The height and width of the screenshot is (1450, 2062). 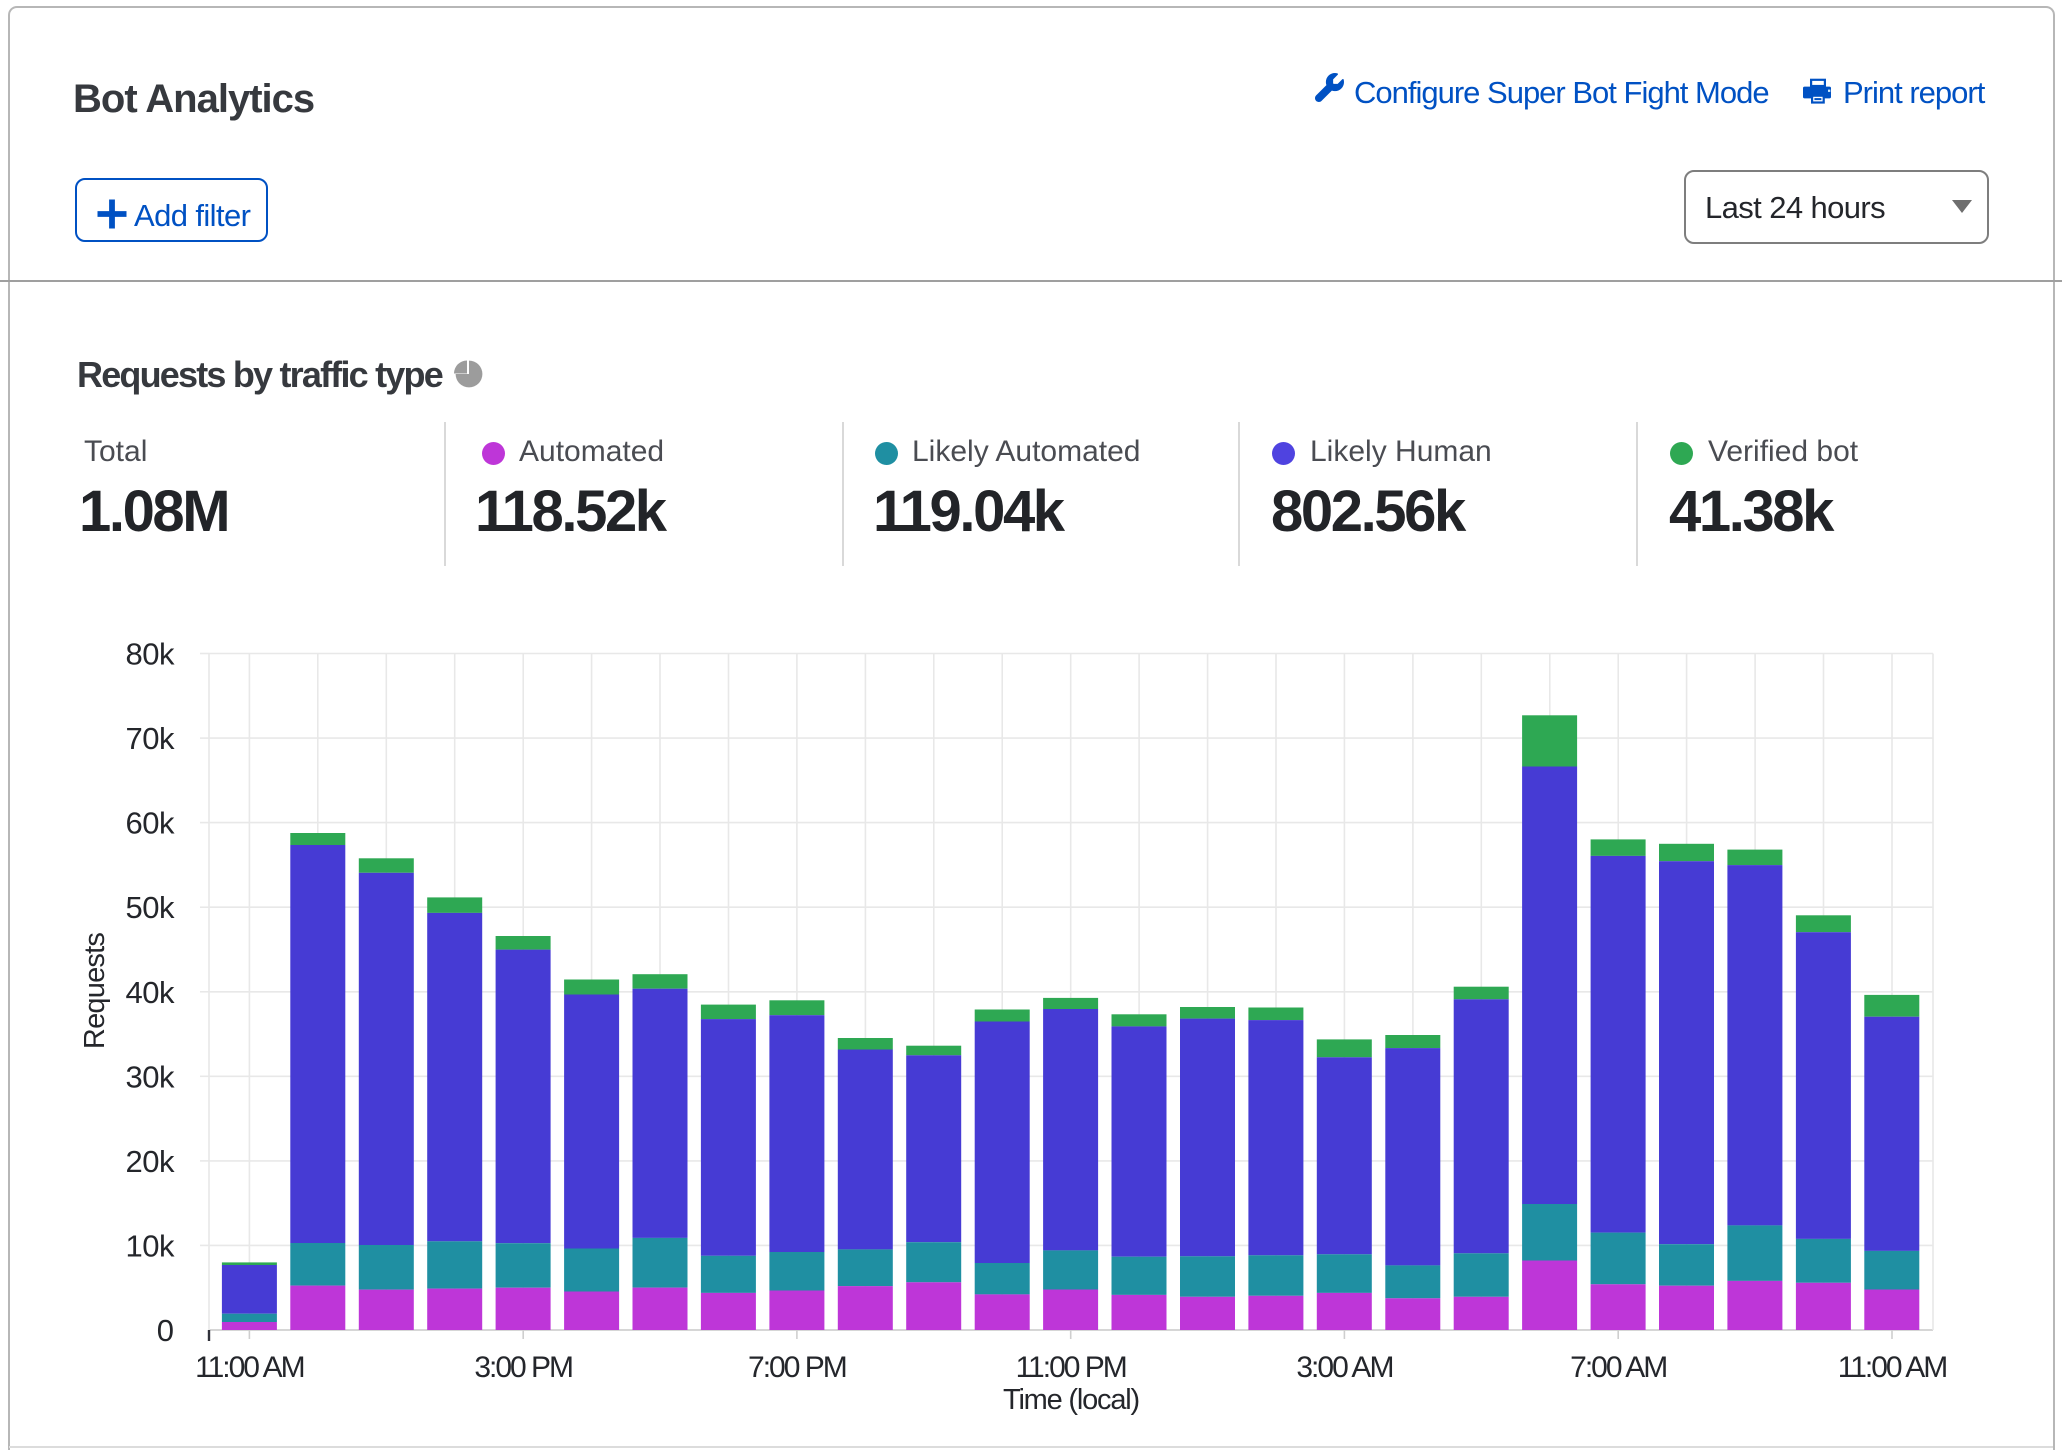 What do you see at coordinates (150, 738) in the screenshot?
I see `svg-text: 70k` at bounding box center [150, 738].